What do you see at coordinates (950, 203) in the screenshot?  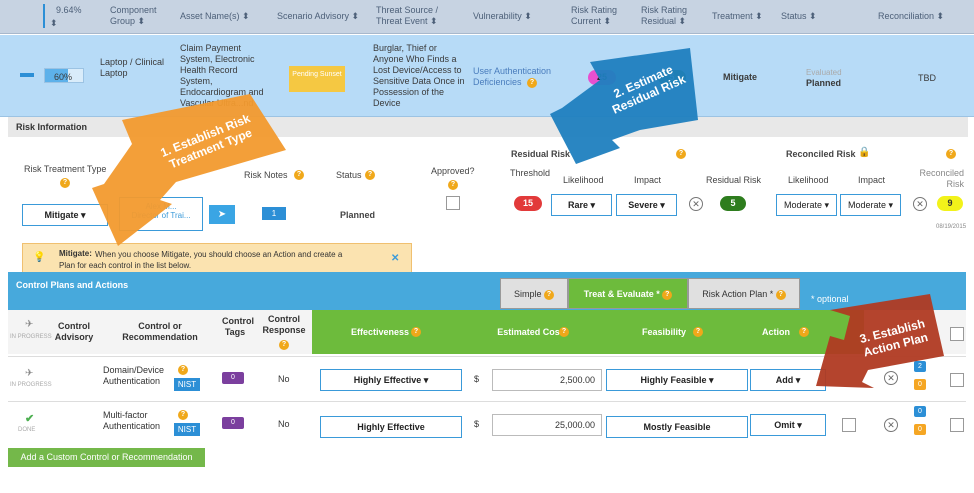 I see `reconciled-risk-badge: 9` at bounding box center [950, 203].